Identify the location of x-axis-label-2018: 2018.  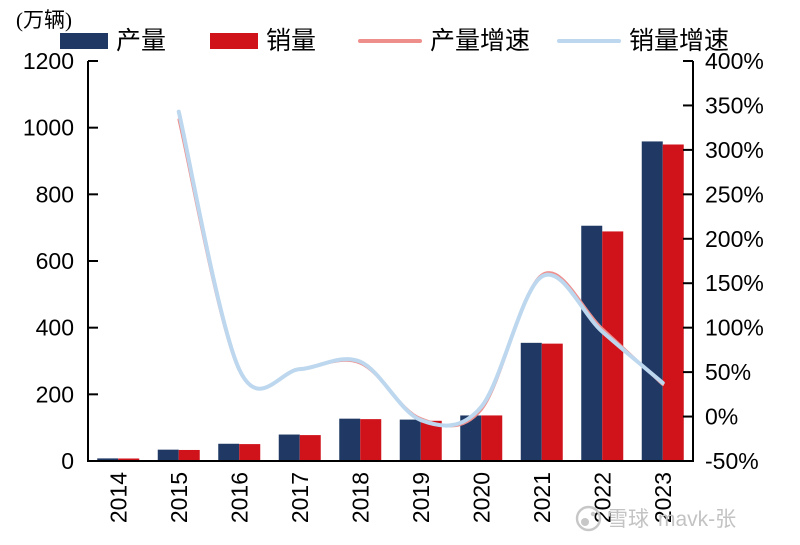
(360, 497).